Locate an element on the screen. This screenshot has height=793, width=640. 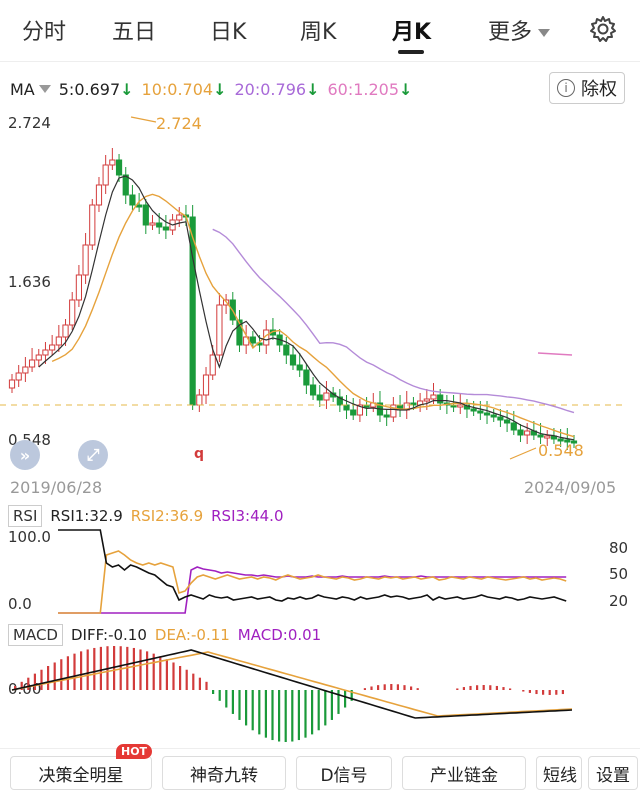
tab-wuri: 五日 is located at coordinates (134, 32).